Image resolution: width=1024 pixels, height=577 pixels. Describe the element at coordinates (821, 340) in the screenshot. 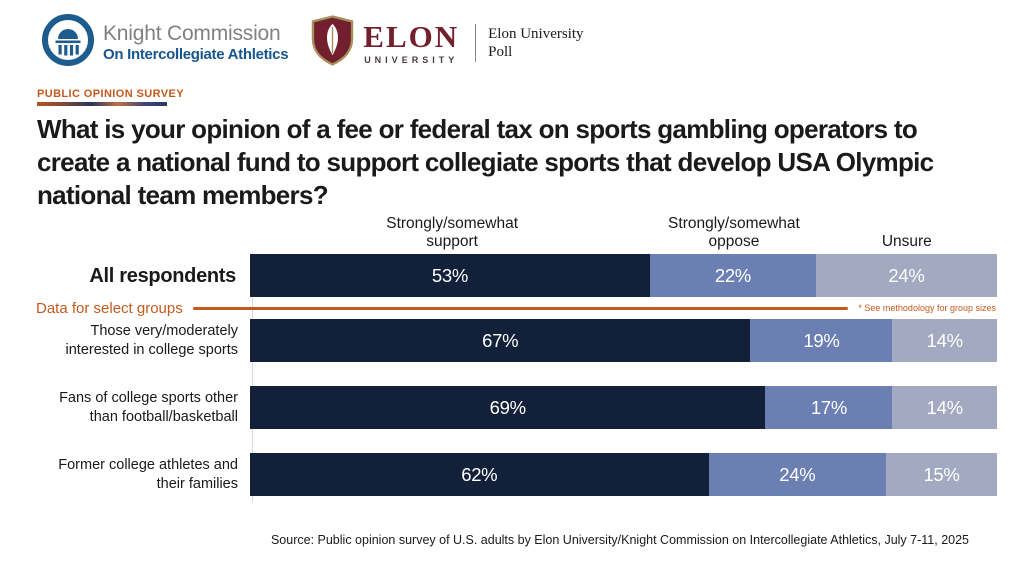

I see `bar-segment: 19%` at that location.